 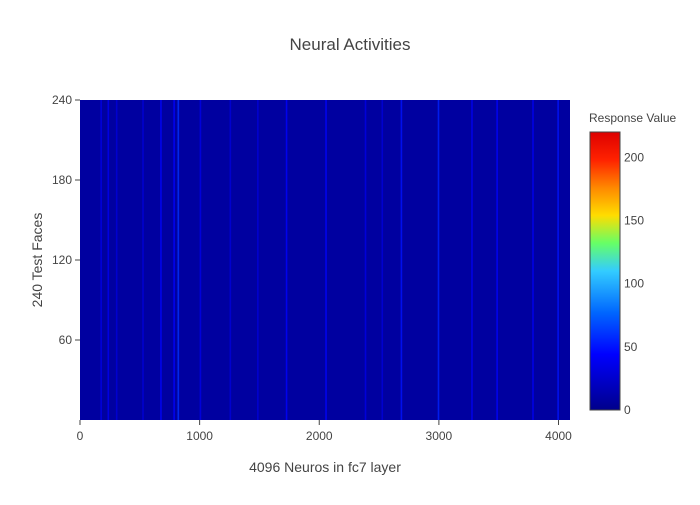 What do you see at coordinates (199, 436) in the screenshot?
I see `x-tick-label: 1000` at bounding box center [199, 436].